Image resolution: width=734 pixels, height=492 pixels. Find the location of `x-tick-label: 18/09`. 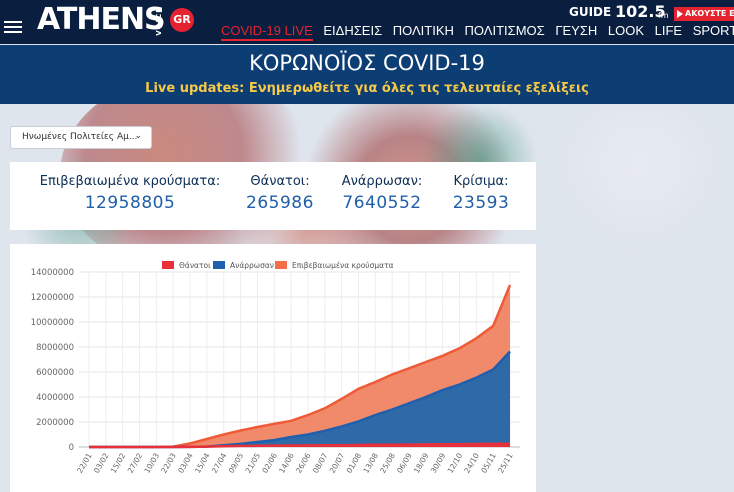

x-tick-label: 18/09 is located at coordinates (421, 462).